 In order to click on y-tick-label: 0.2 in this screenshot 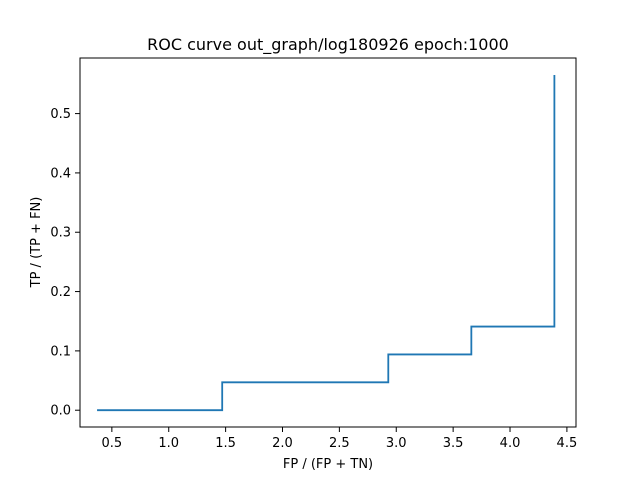, I will do `click(60, 292)`.